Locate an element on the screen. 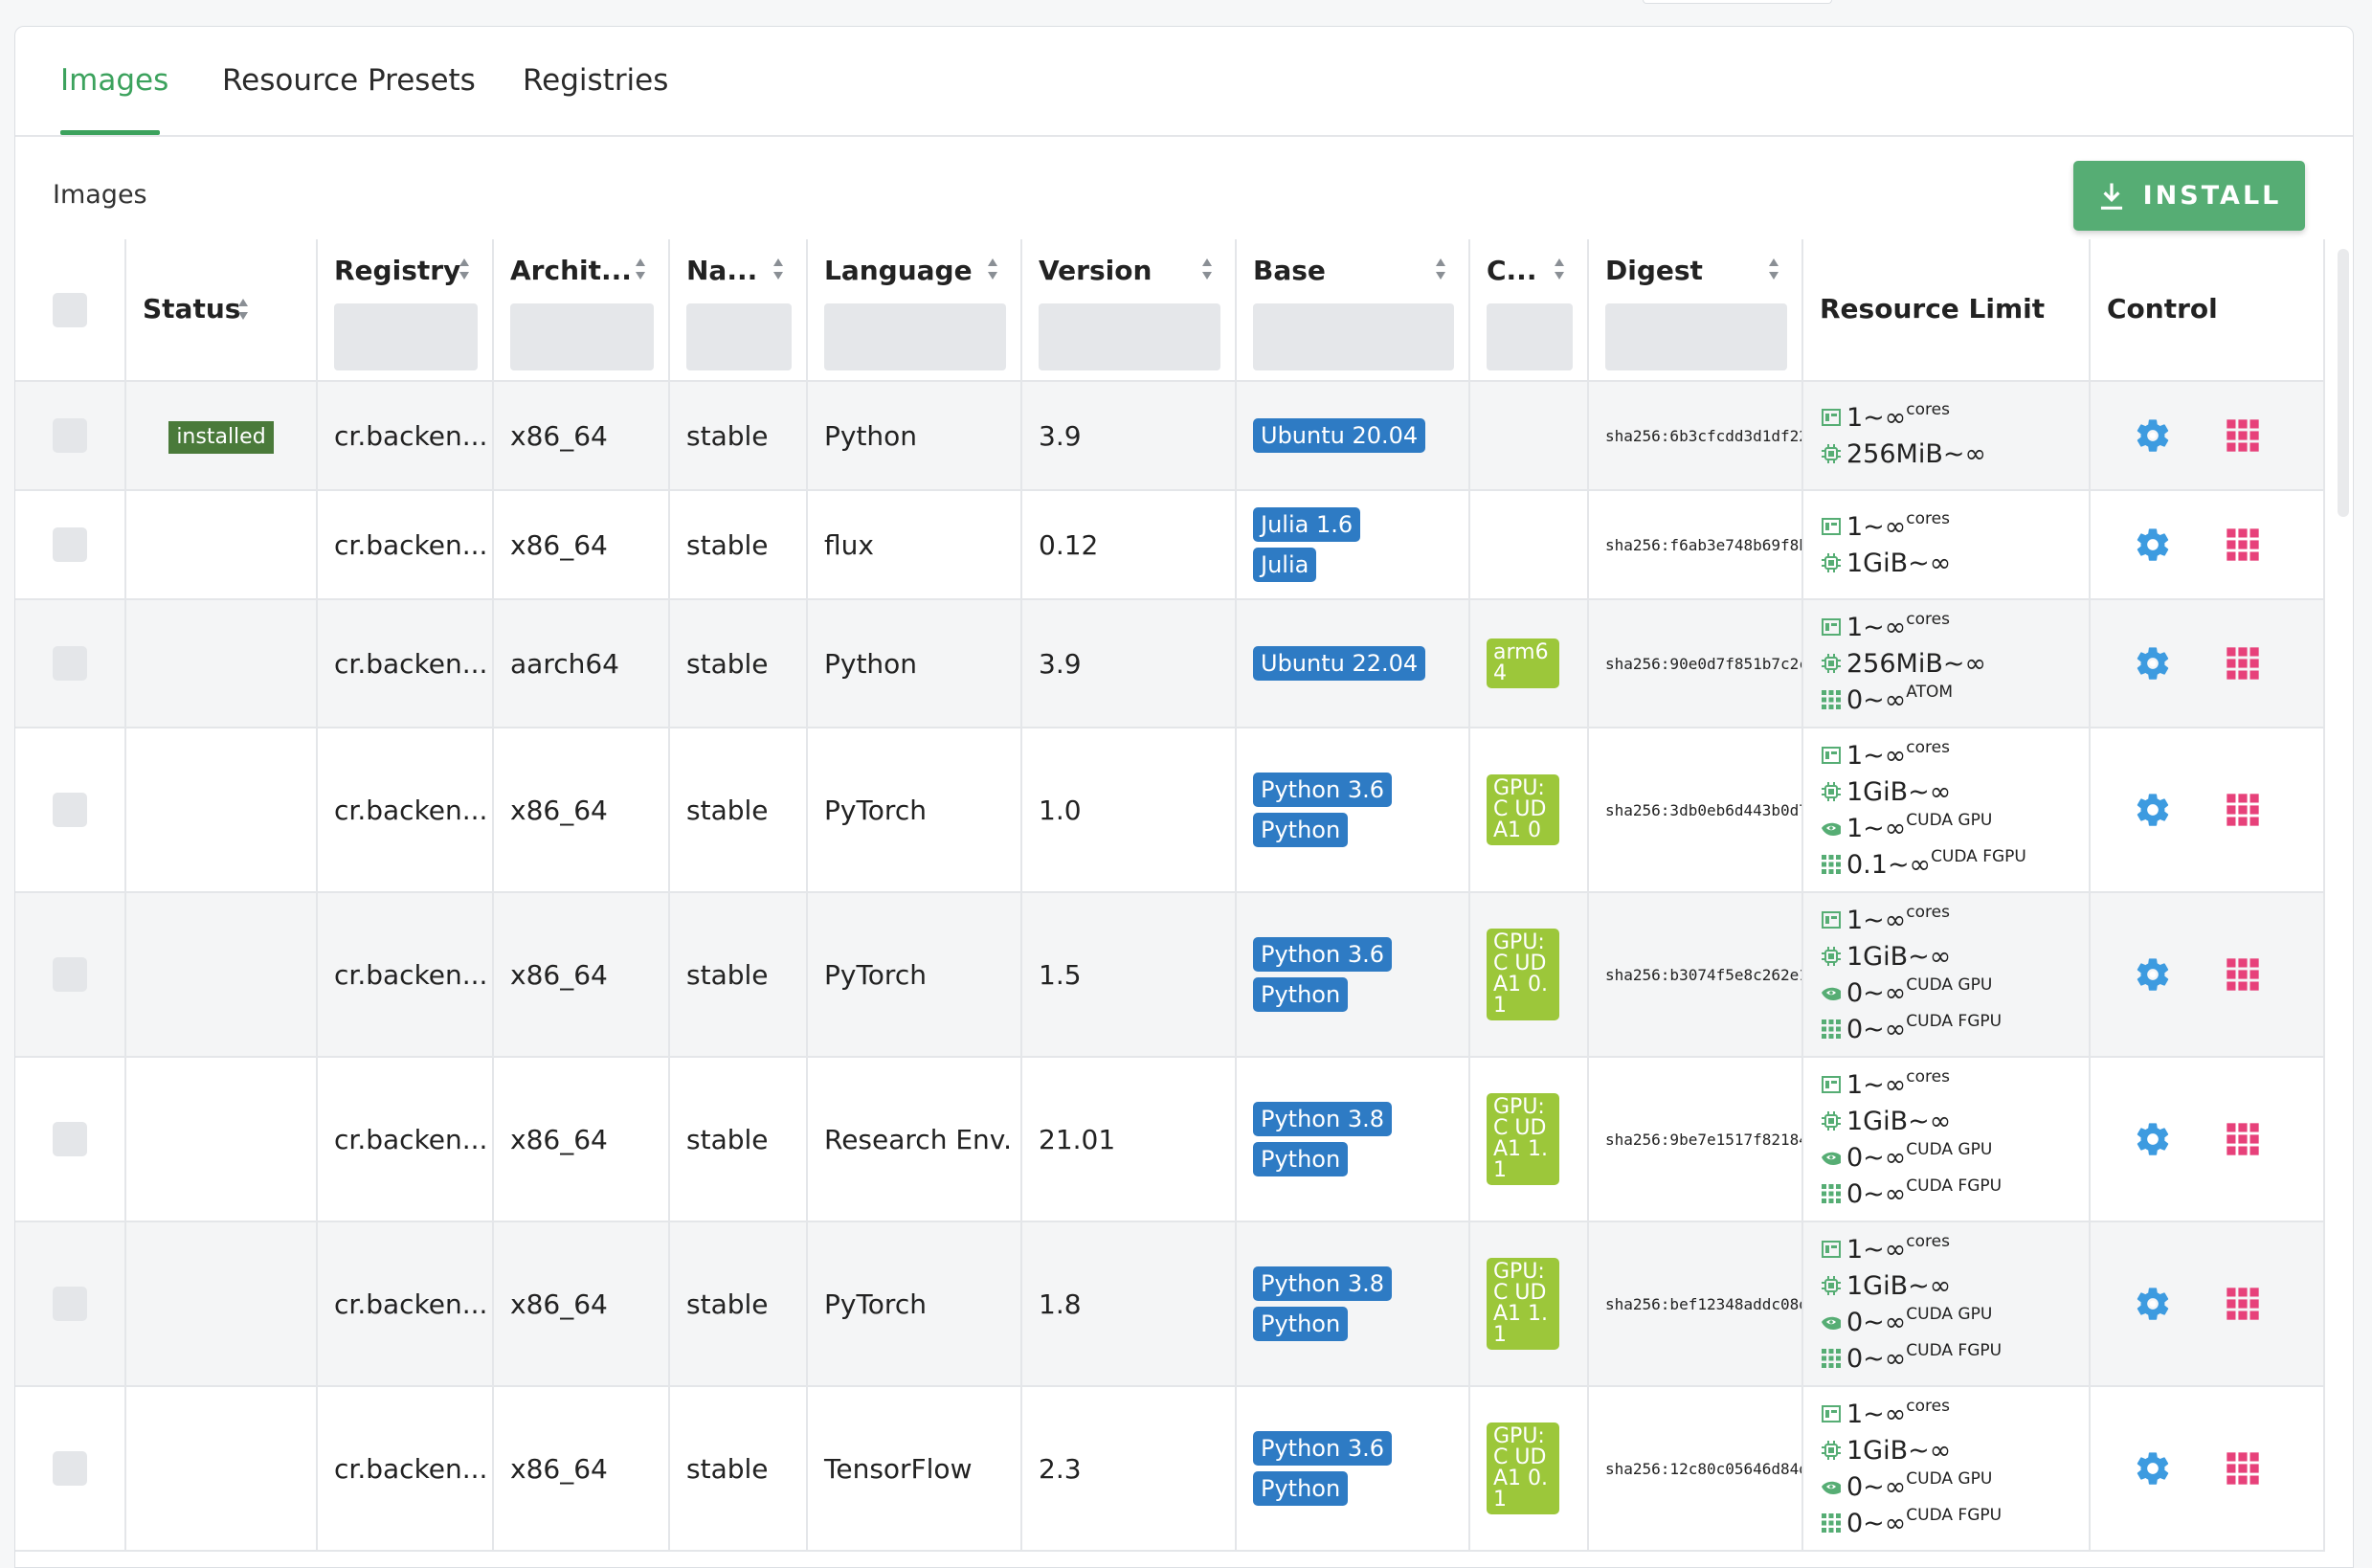  base-cell: Python 3.6 Python is located at coordinates (1353, 810).